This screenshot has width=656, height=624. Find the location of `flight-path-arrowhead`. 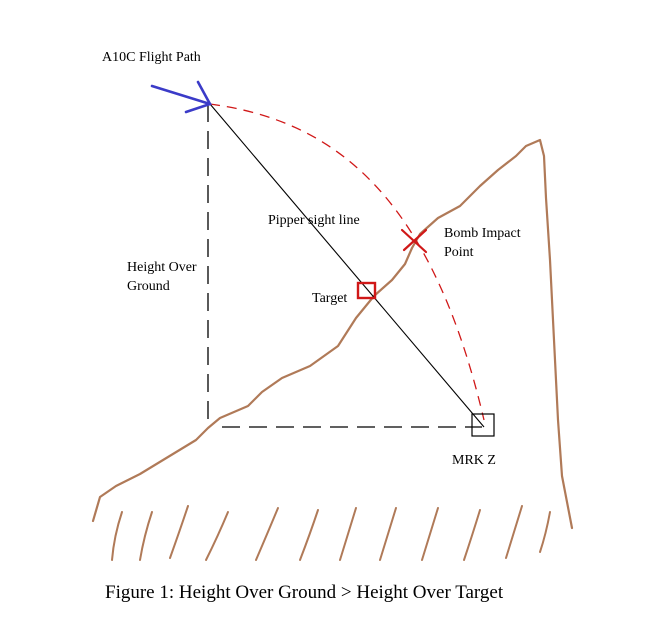

flight-path-arrowhead is located at coordinates (198, 97).